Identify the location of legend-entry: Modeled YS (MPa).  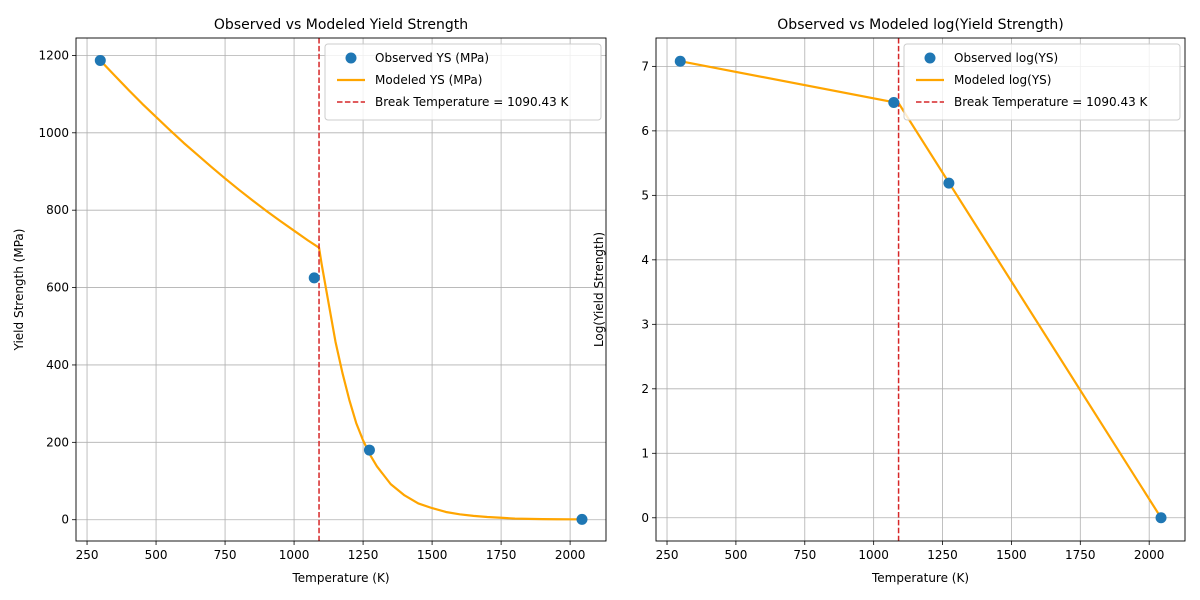
(428, 80).